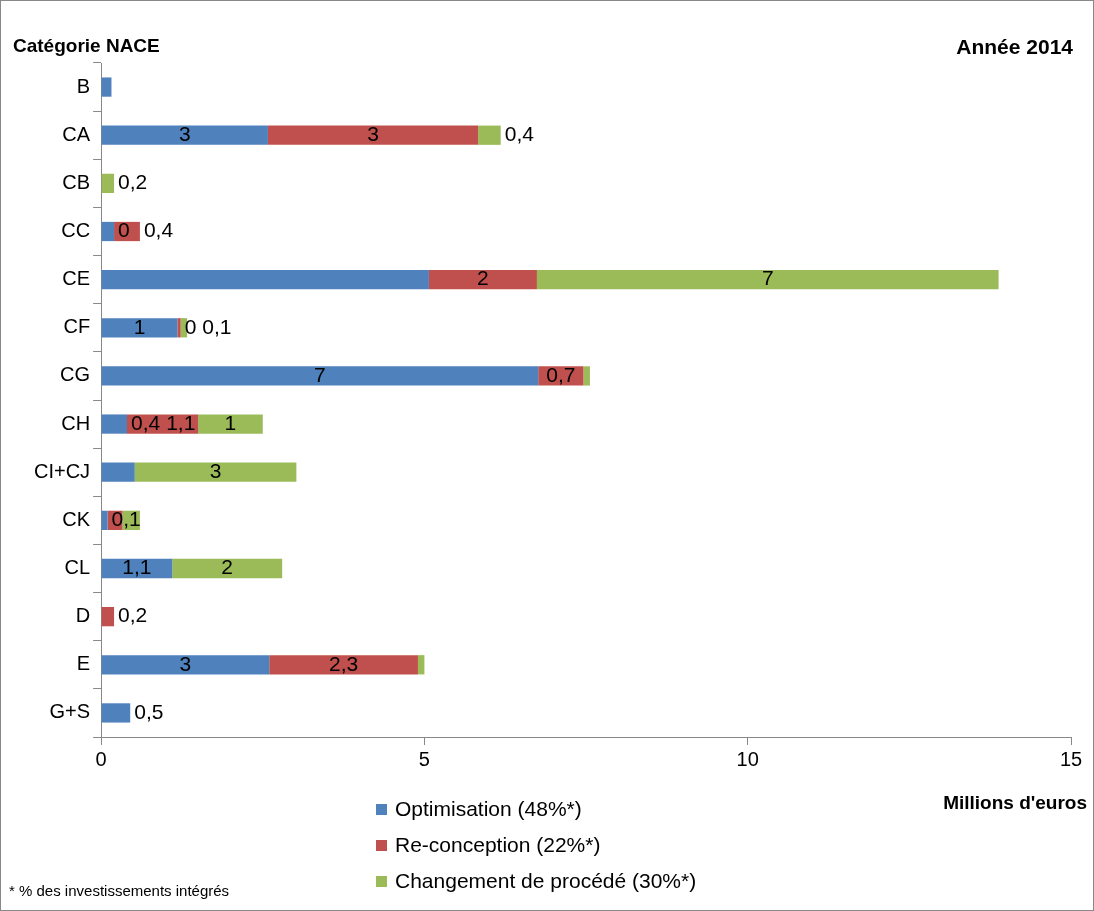  What do you see at coordinates (76, 422) in the screenshot?
I see `y-tick-label: CH` at bounding box center [76, 422].